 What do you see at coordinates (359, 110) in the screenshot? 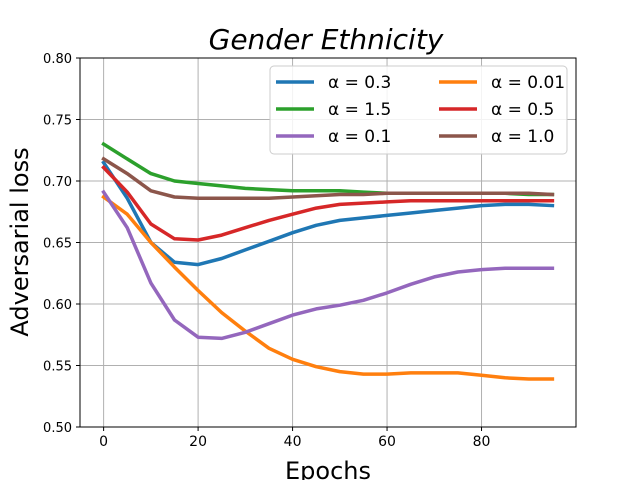
I see `legend-label: α = 1.5` at bounding box center [359, 110].